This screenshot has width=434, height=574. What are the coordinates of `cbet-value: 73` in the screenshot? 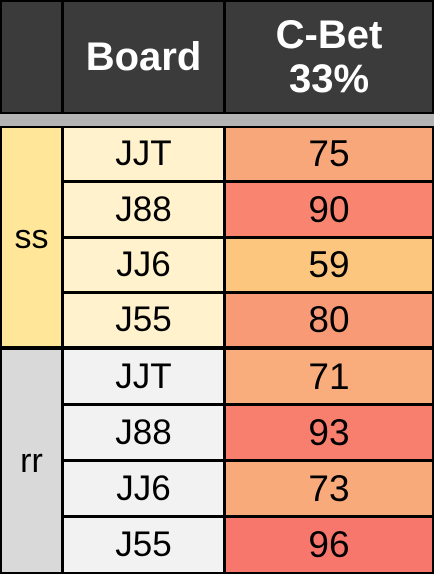 It's located at (329, 488).